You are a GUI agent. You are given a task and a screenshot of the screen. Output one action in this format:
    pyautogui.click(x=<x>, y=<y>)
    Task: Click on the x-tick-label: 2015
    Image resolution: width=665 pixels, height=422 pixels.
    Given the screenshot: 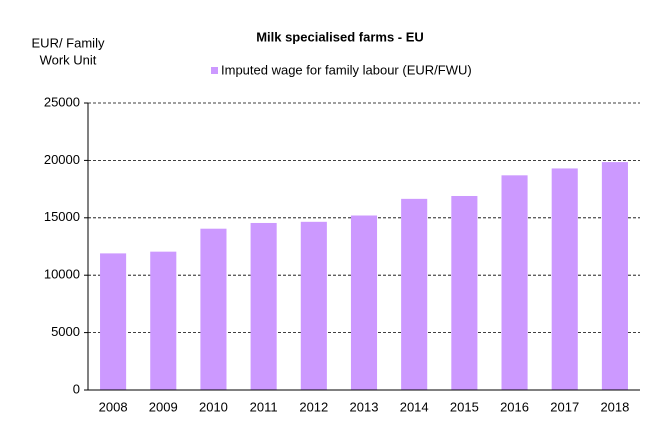 What is the action you would take?
    pyautogui.click(x=464, y=406)
    